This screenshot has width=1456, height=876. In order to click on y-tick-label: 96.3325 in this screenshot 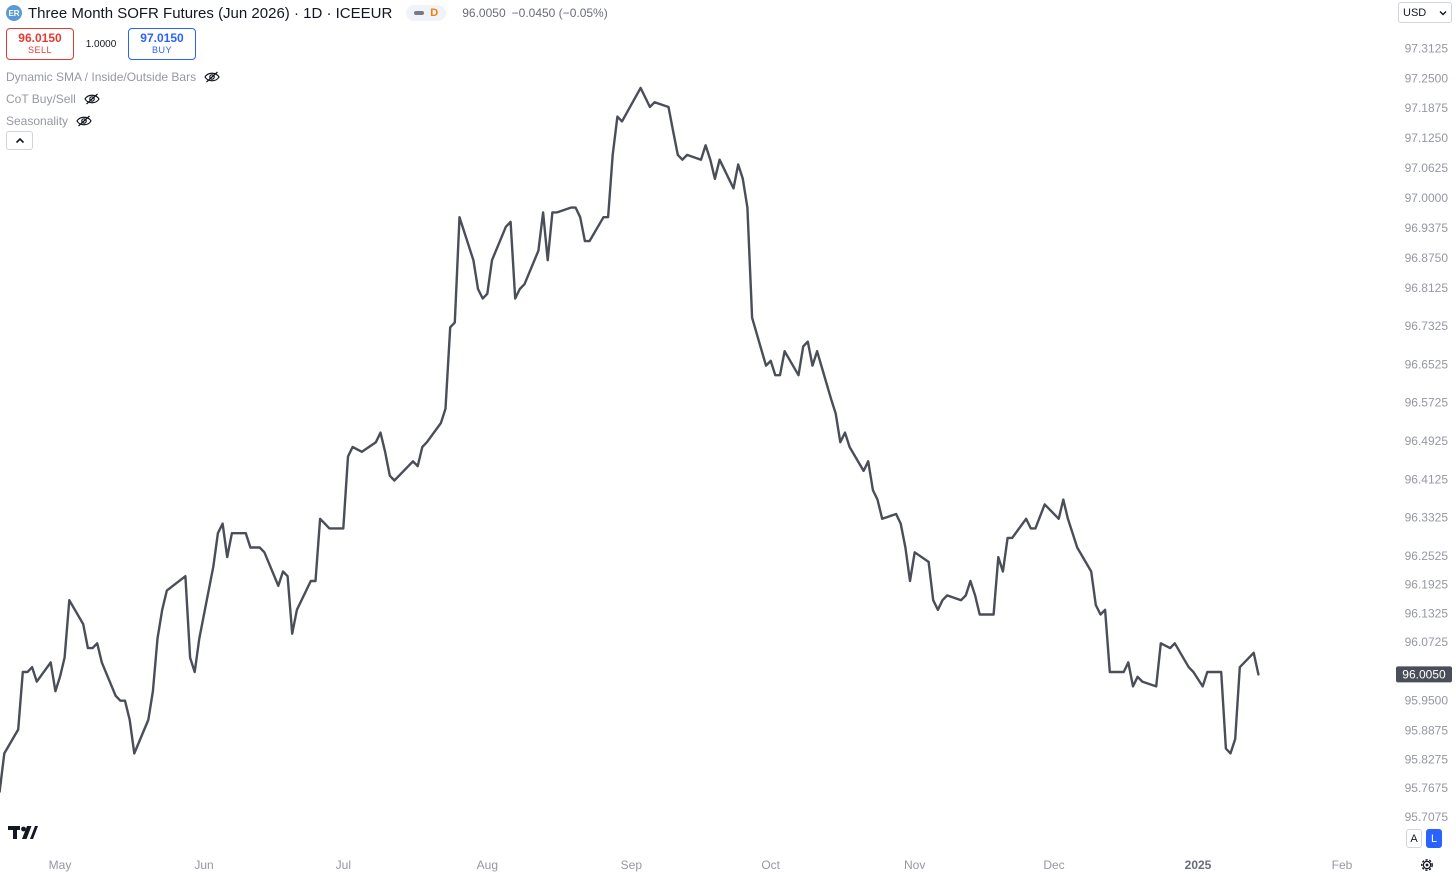, I will do `click(1427, 518)`.